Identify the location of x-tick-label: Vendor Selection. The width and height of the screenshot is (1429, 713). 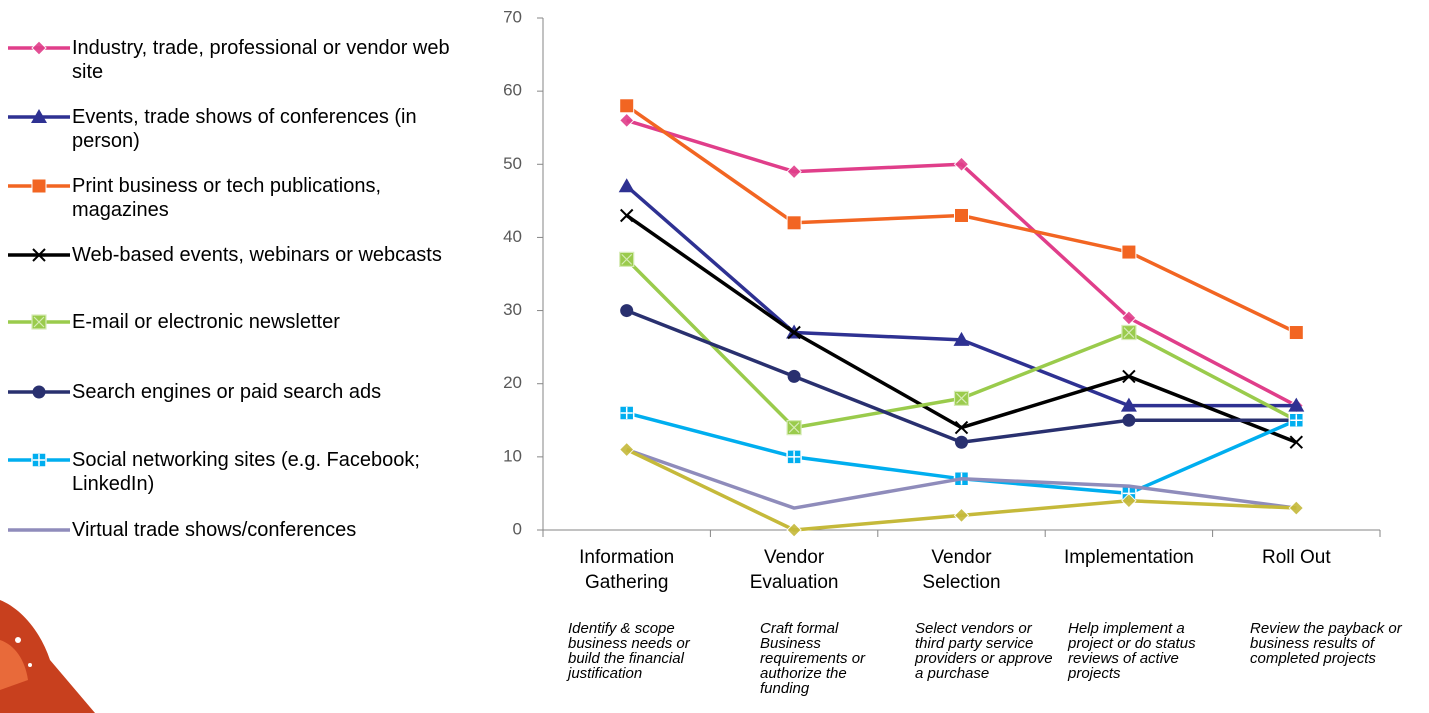
(961, 570).